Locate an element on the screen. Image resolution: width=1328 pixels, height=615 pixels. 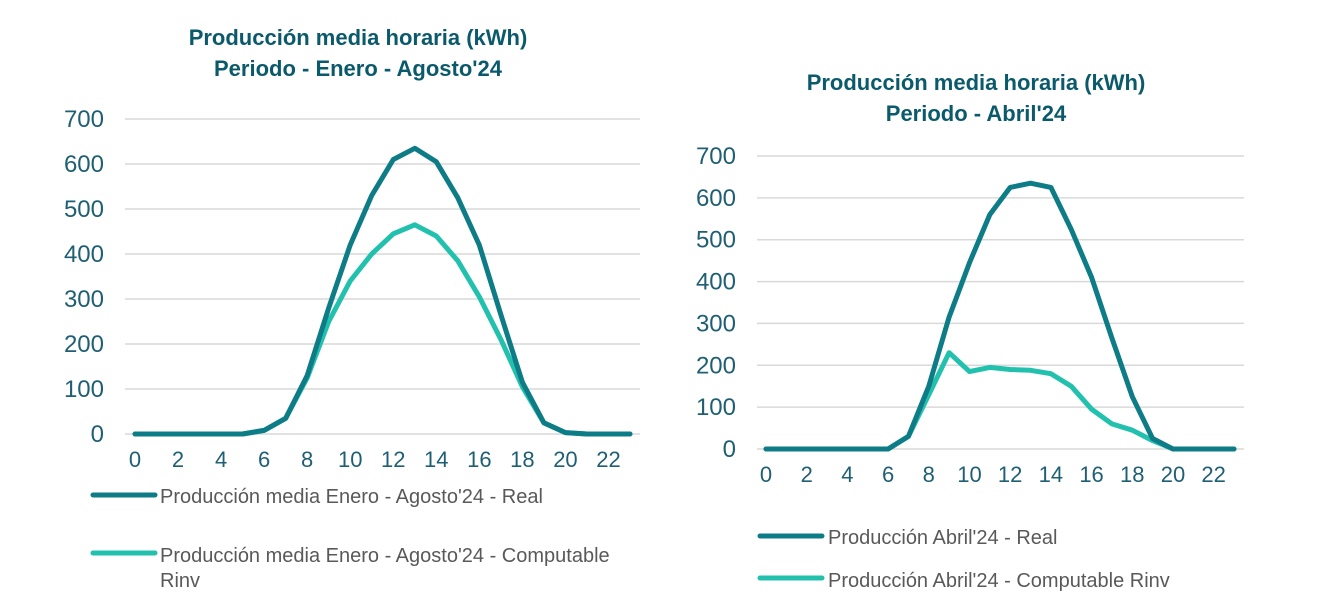
chart-title-line: Periodo - Enero - Agosto'24 is located at coordinates (358, 68).